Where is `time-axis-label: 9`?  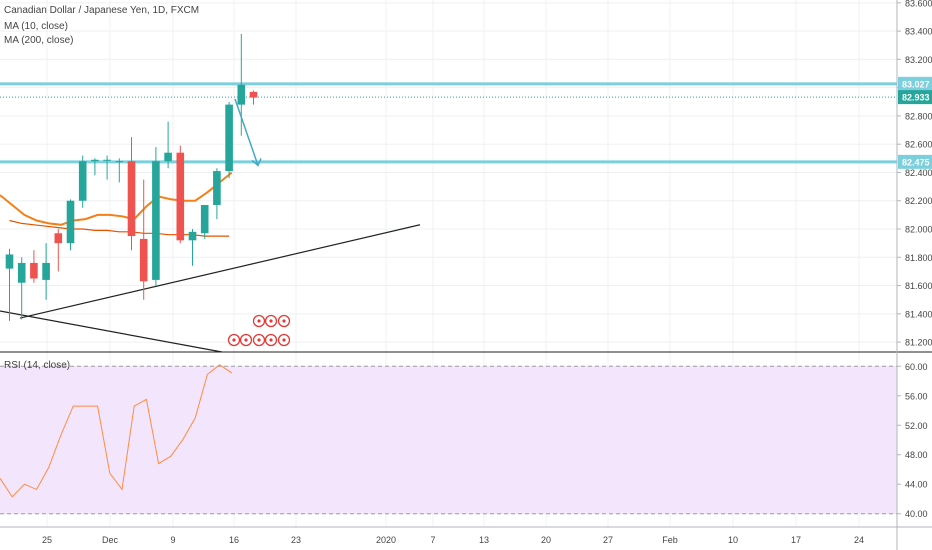
time-axis-label: 9 is located at coordinates (172, 540).